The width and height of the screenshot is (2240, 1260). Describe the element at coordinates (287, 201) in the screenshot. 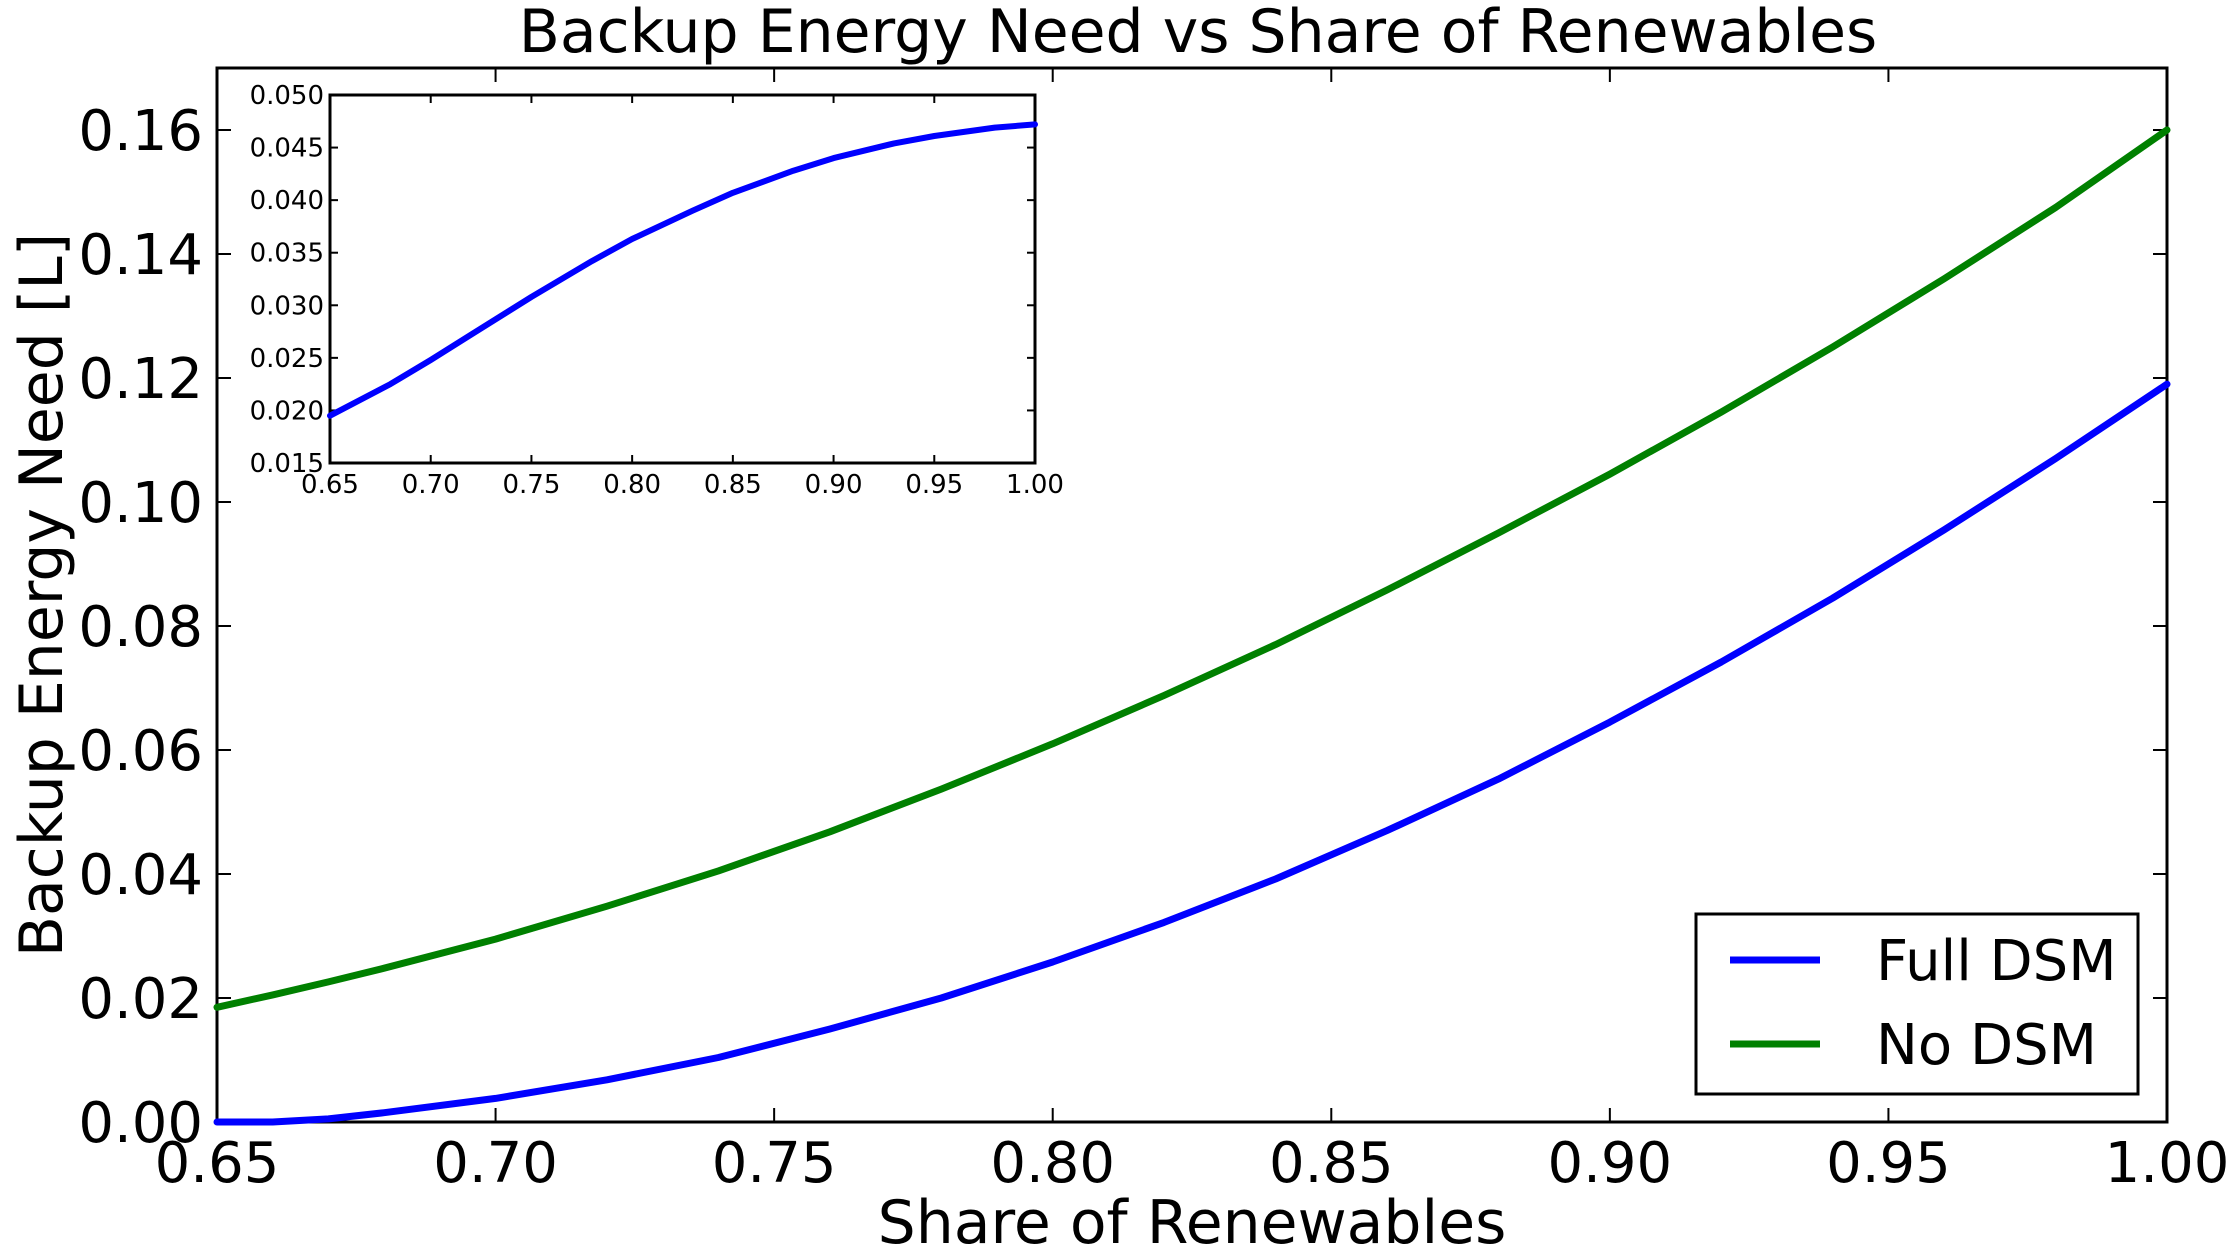

I see `y-tick-label: 0.040` at that location.